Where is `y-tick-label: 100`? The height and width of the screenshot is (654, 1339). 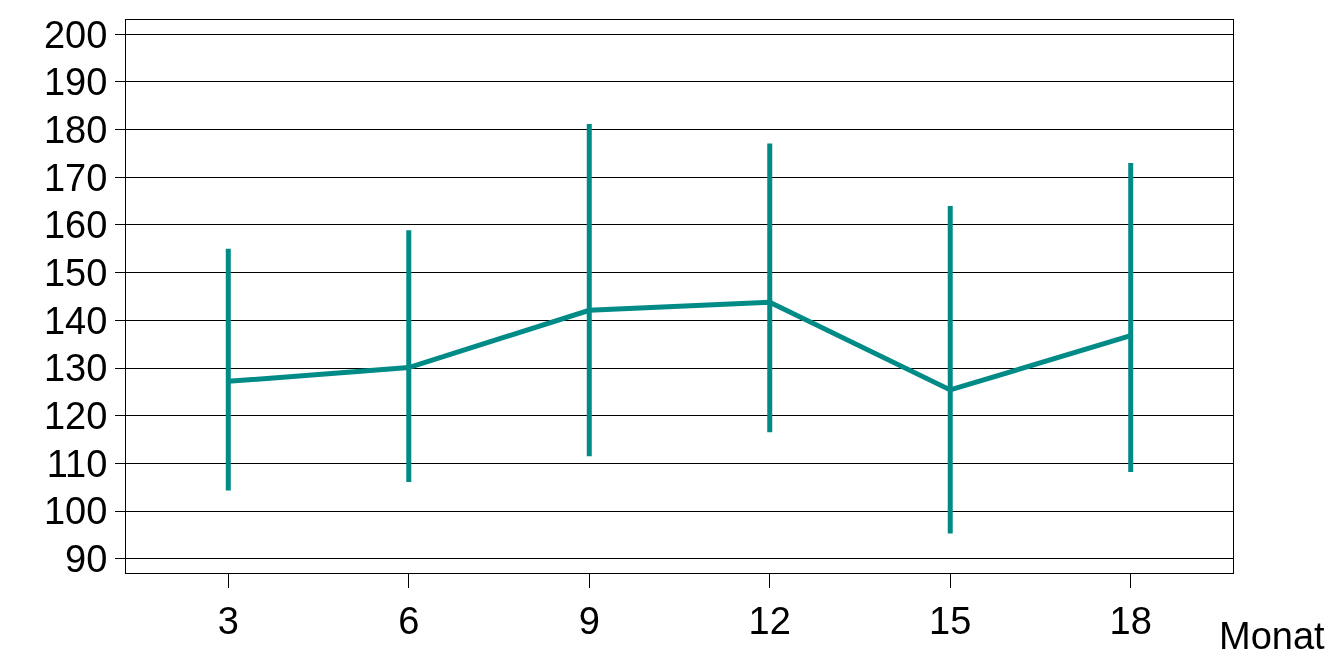 y-tick-label: 100 is located at coordinates (75, 511).